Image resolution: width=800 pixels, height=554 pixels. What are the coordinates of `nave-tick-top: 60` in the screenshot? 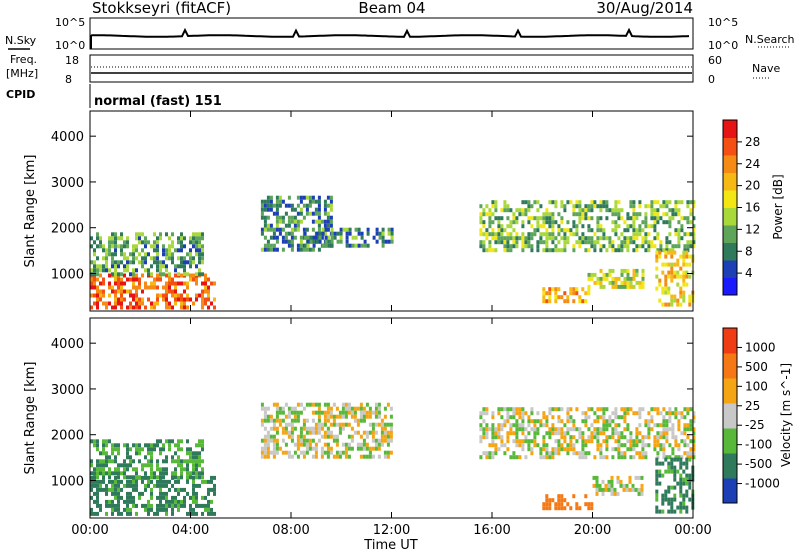 It's located at (715, 60).